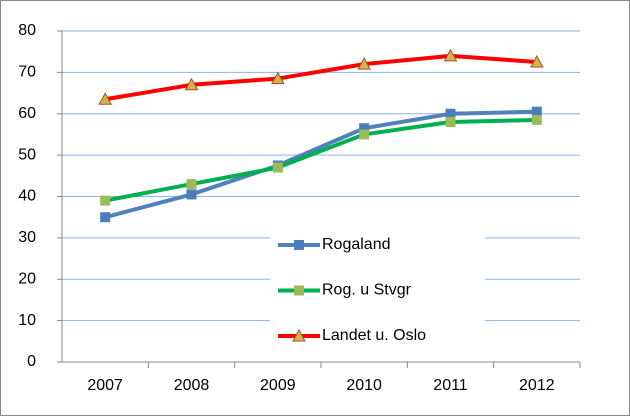  What do you see at coordinates (450, 385) in the screenshot?
I see `x-tick-label: 2011` at bounding box center [450, 385].